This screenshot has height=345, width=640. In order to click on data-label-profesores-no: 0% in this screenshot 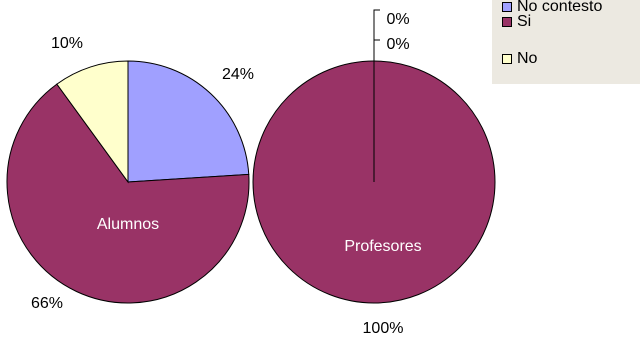, I will do `click(397, 44)`.